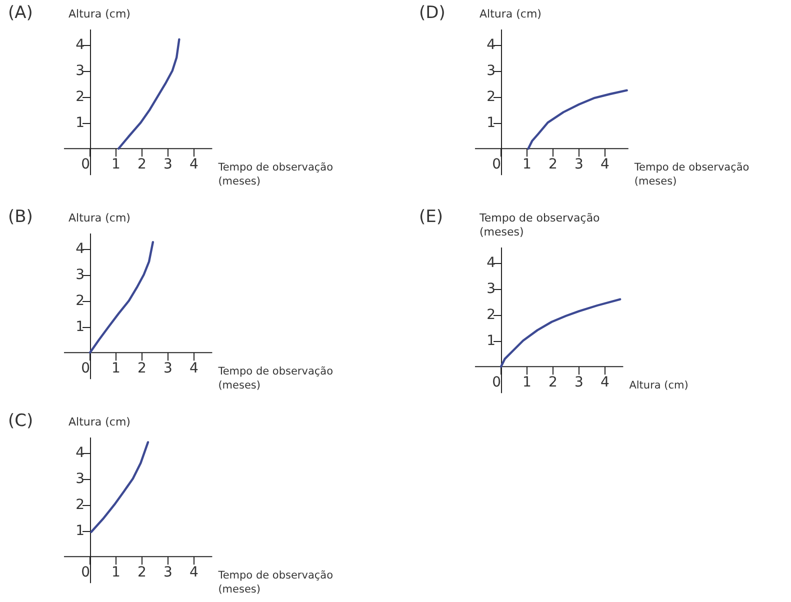 This screenshot has width=791, height=602. Describe the element at coordinates (658, 386) in the screenshot. I see `x-axis-title: Altura (cm)` at that location.